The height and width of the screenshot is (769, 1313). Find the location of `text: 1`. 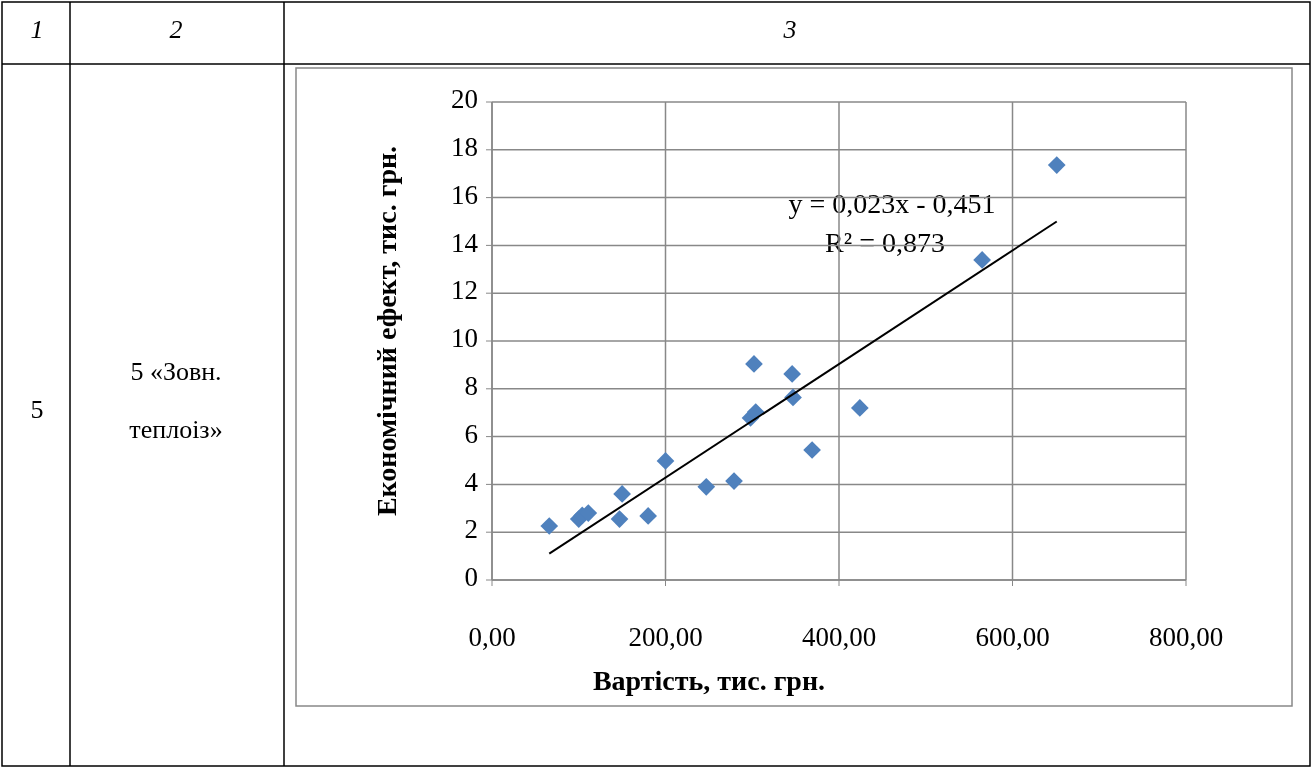

text: 1 is located at coordinates (37, 29).